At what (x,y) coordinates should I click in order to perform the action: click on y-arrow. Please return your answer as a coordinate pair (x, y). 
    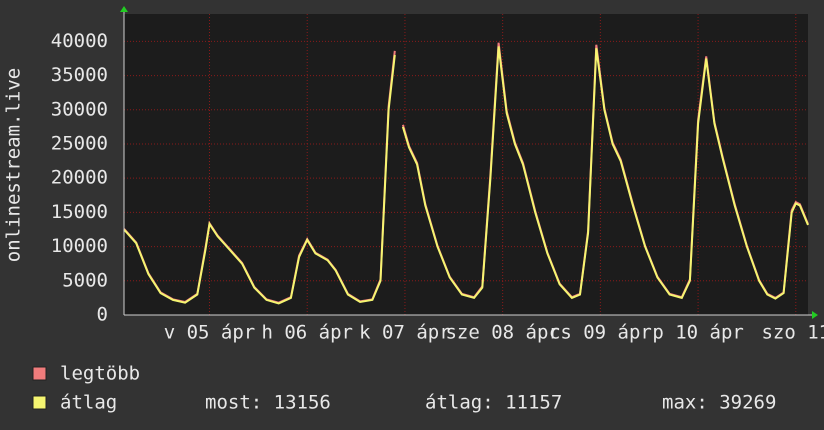
    Looking at the image, I should click on (124, 9).